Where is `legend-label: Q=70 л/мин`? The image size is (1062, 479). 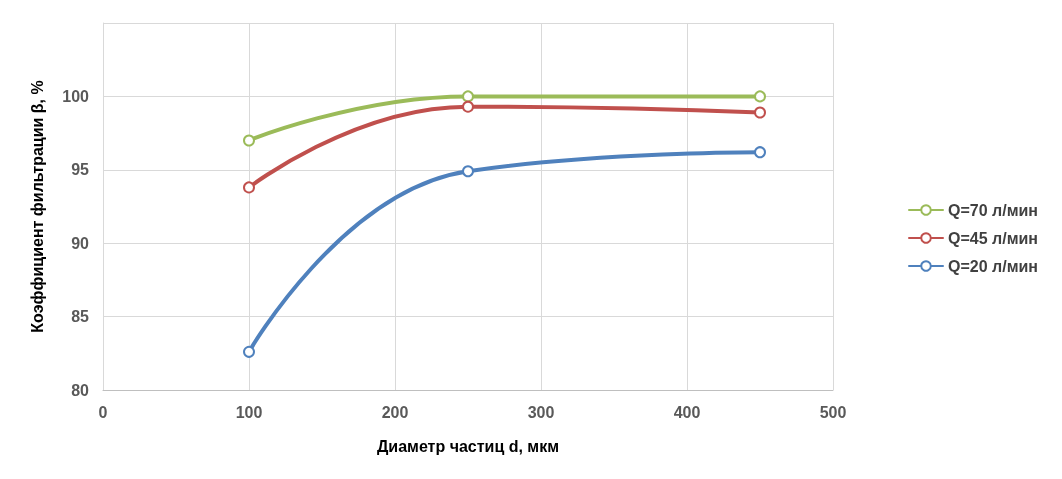
legend-label: Q=70 л/мин is located at coordinates (993, 210).